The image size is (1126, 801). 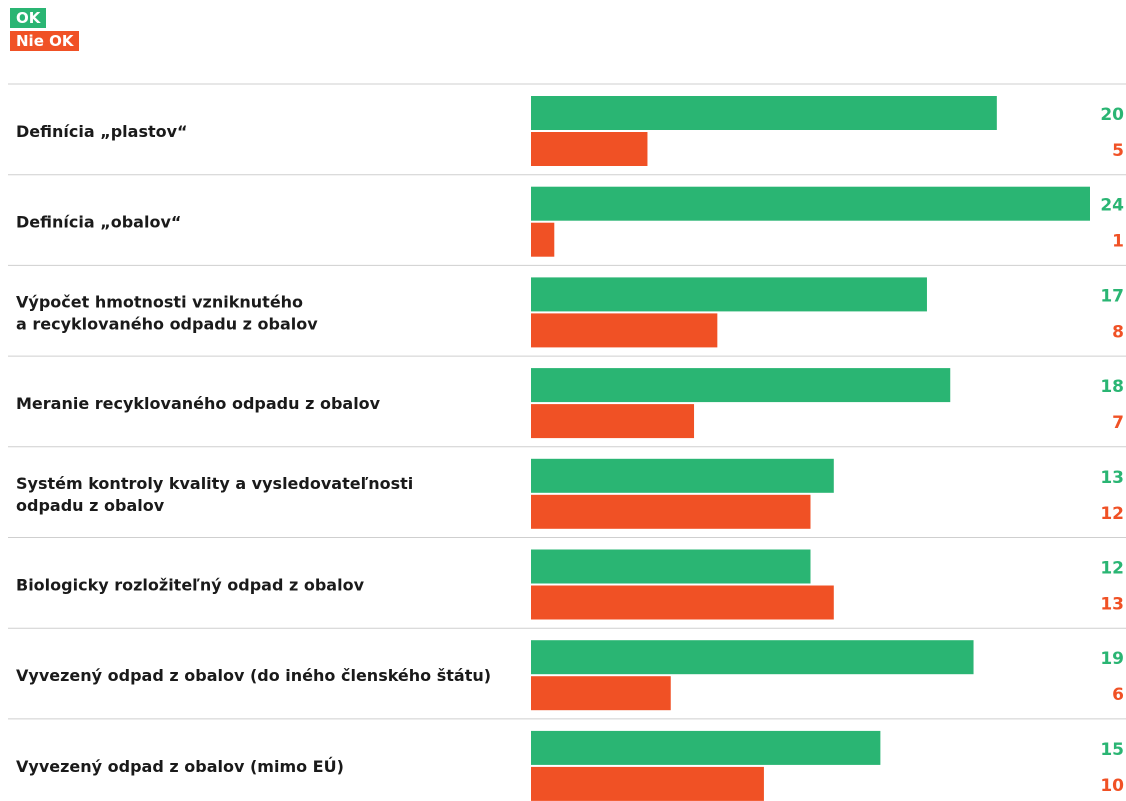 I want to click on legend: OK Nie OK, so click(x=45, y=31).